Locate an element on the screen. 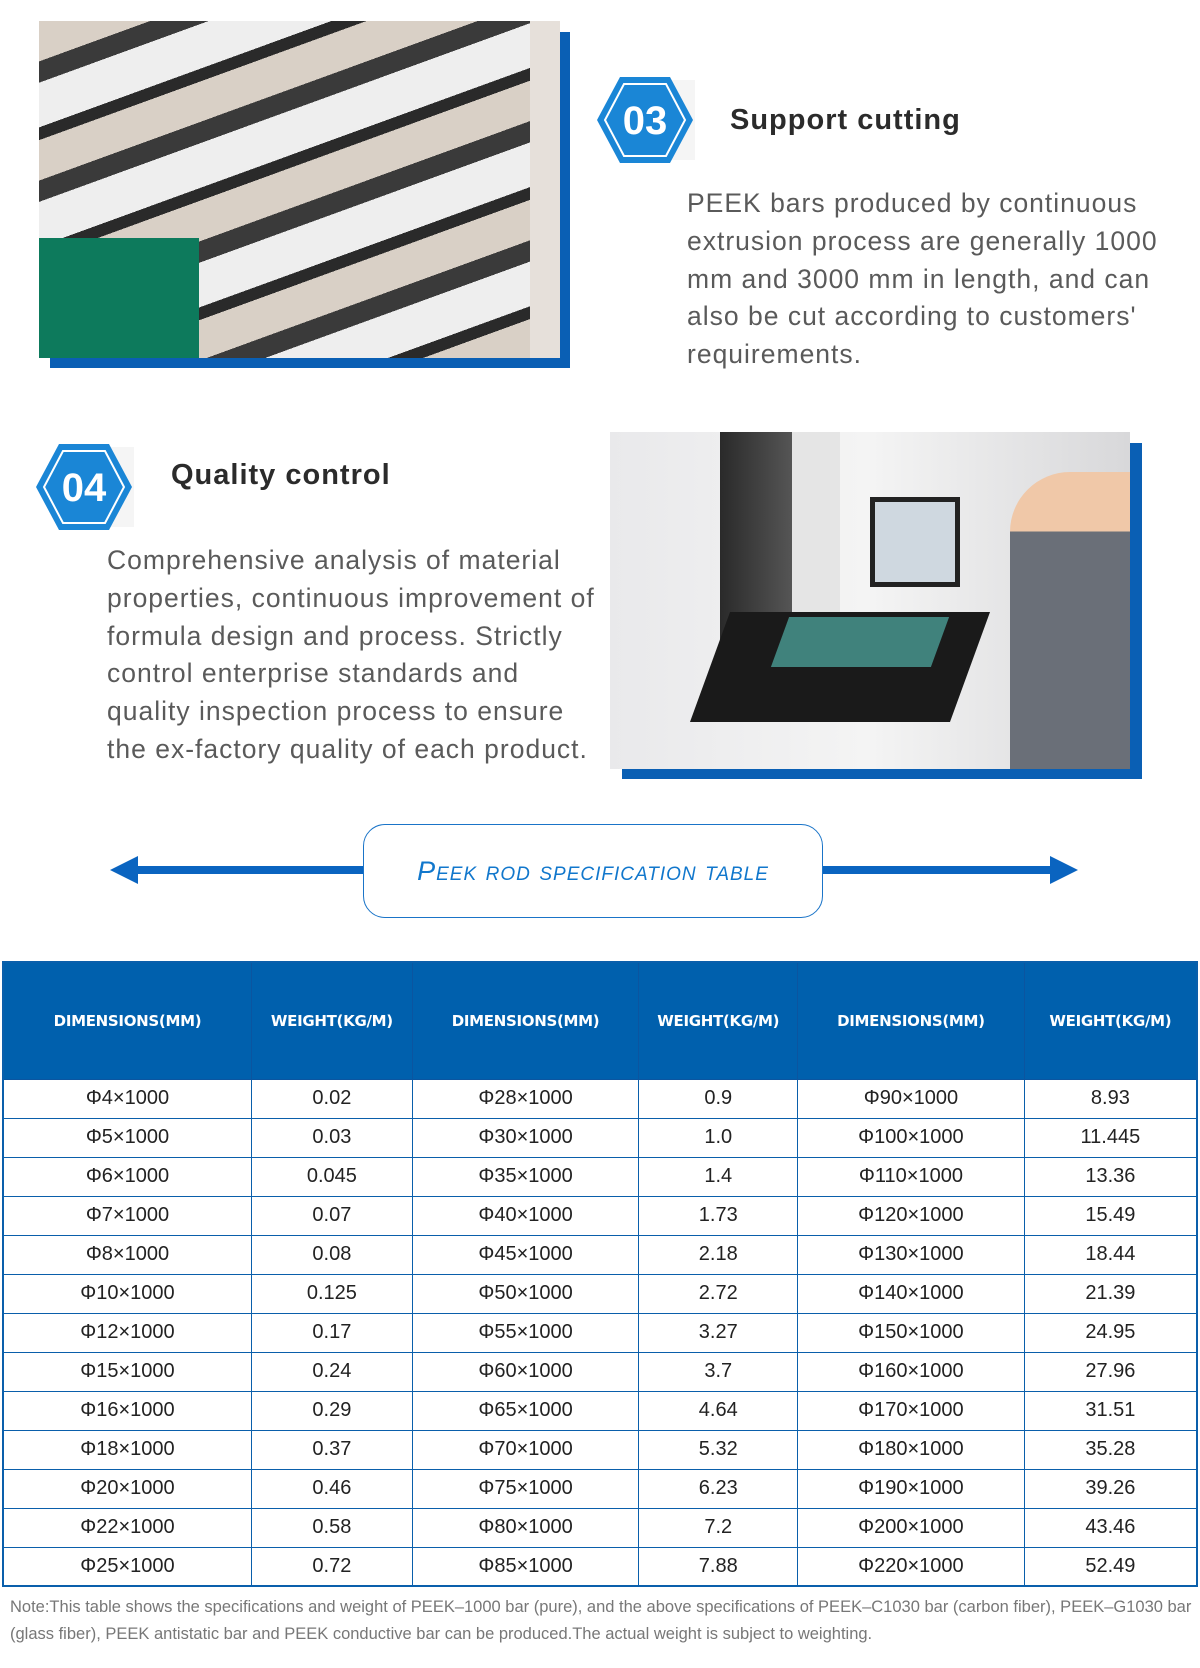 Image resolution: width=1200 pixels, height=1668 pixels. table-row: Φ4×1000 0.02 Φ28×1000 0.9 Φ90×1000 8.93 is located at coordinates (600, 1098).